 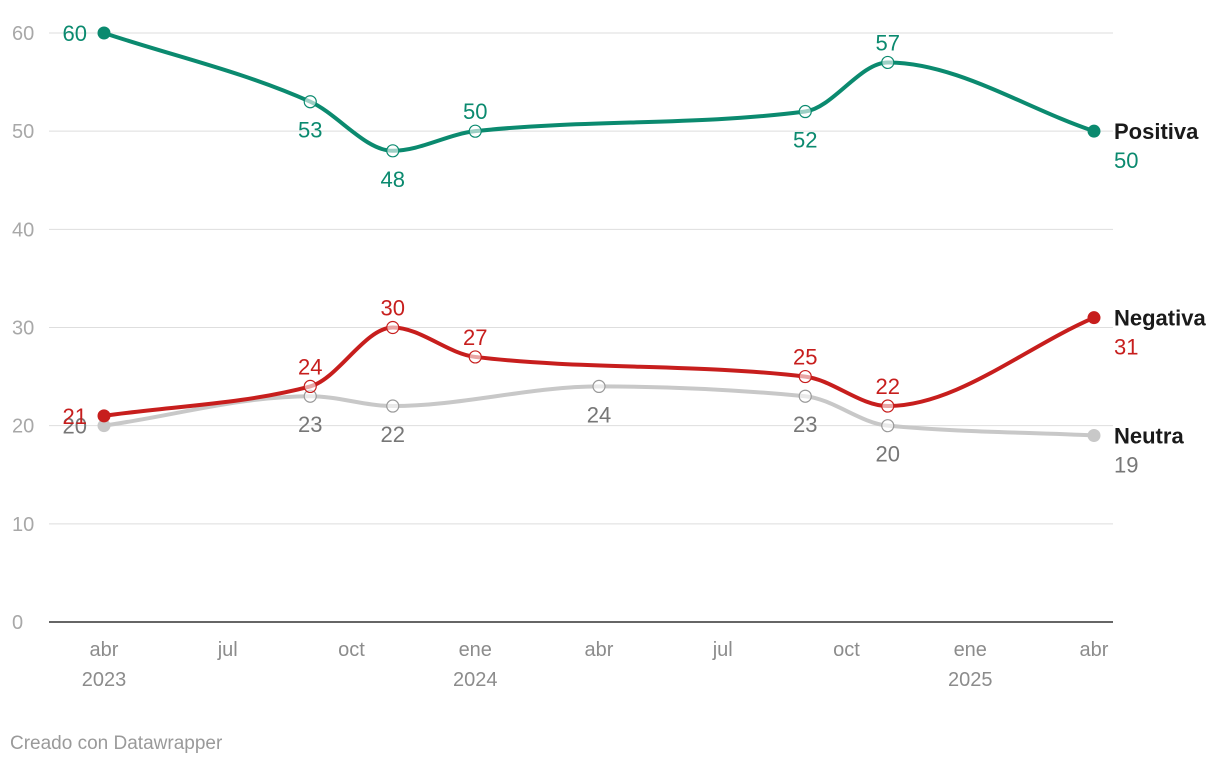 I want to click on x-tick-label-2: oct, so click(x=351, y=650).